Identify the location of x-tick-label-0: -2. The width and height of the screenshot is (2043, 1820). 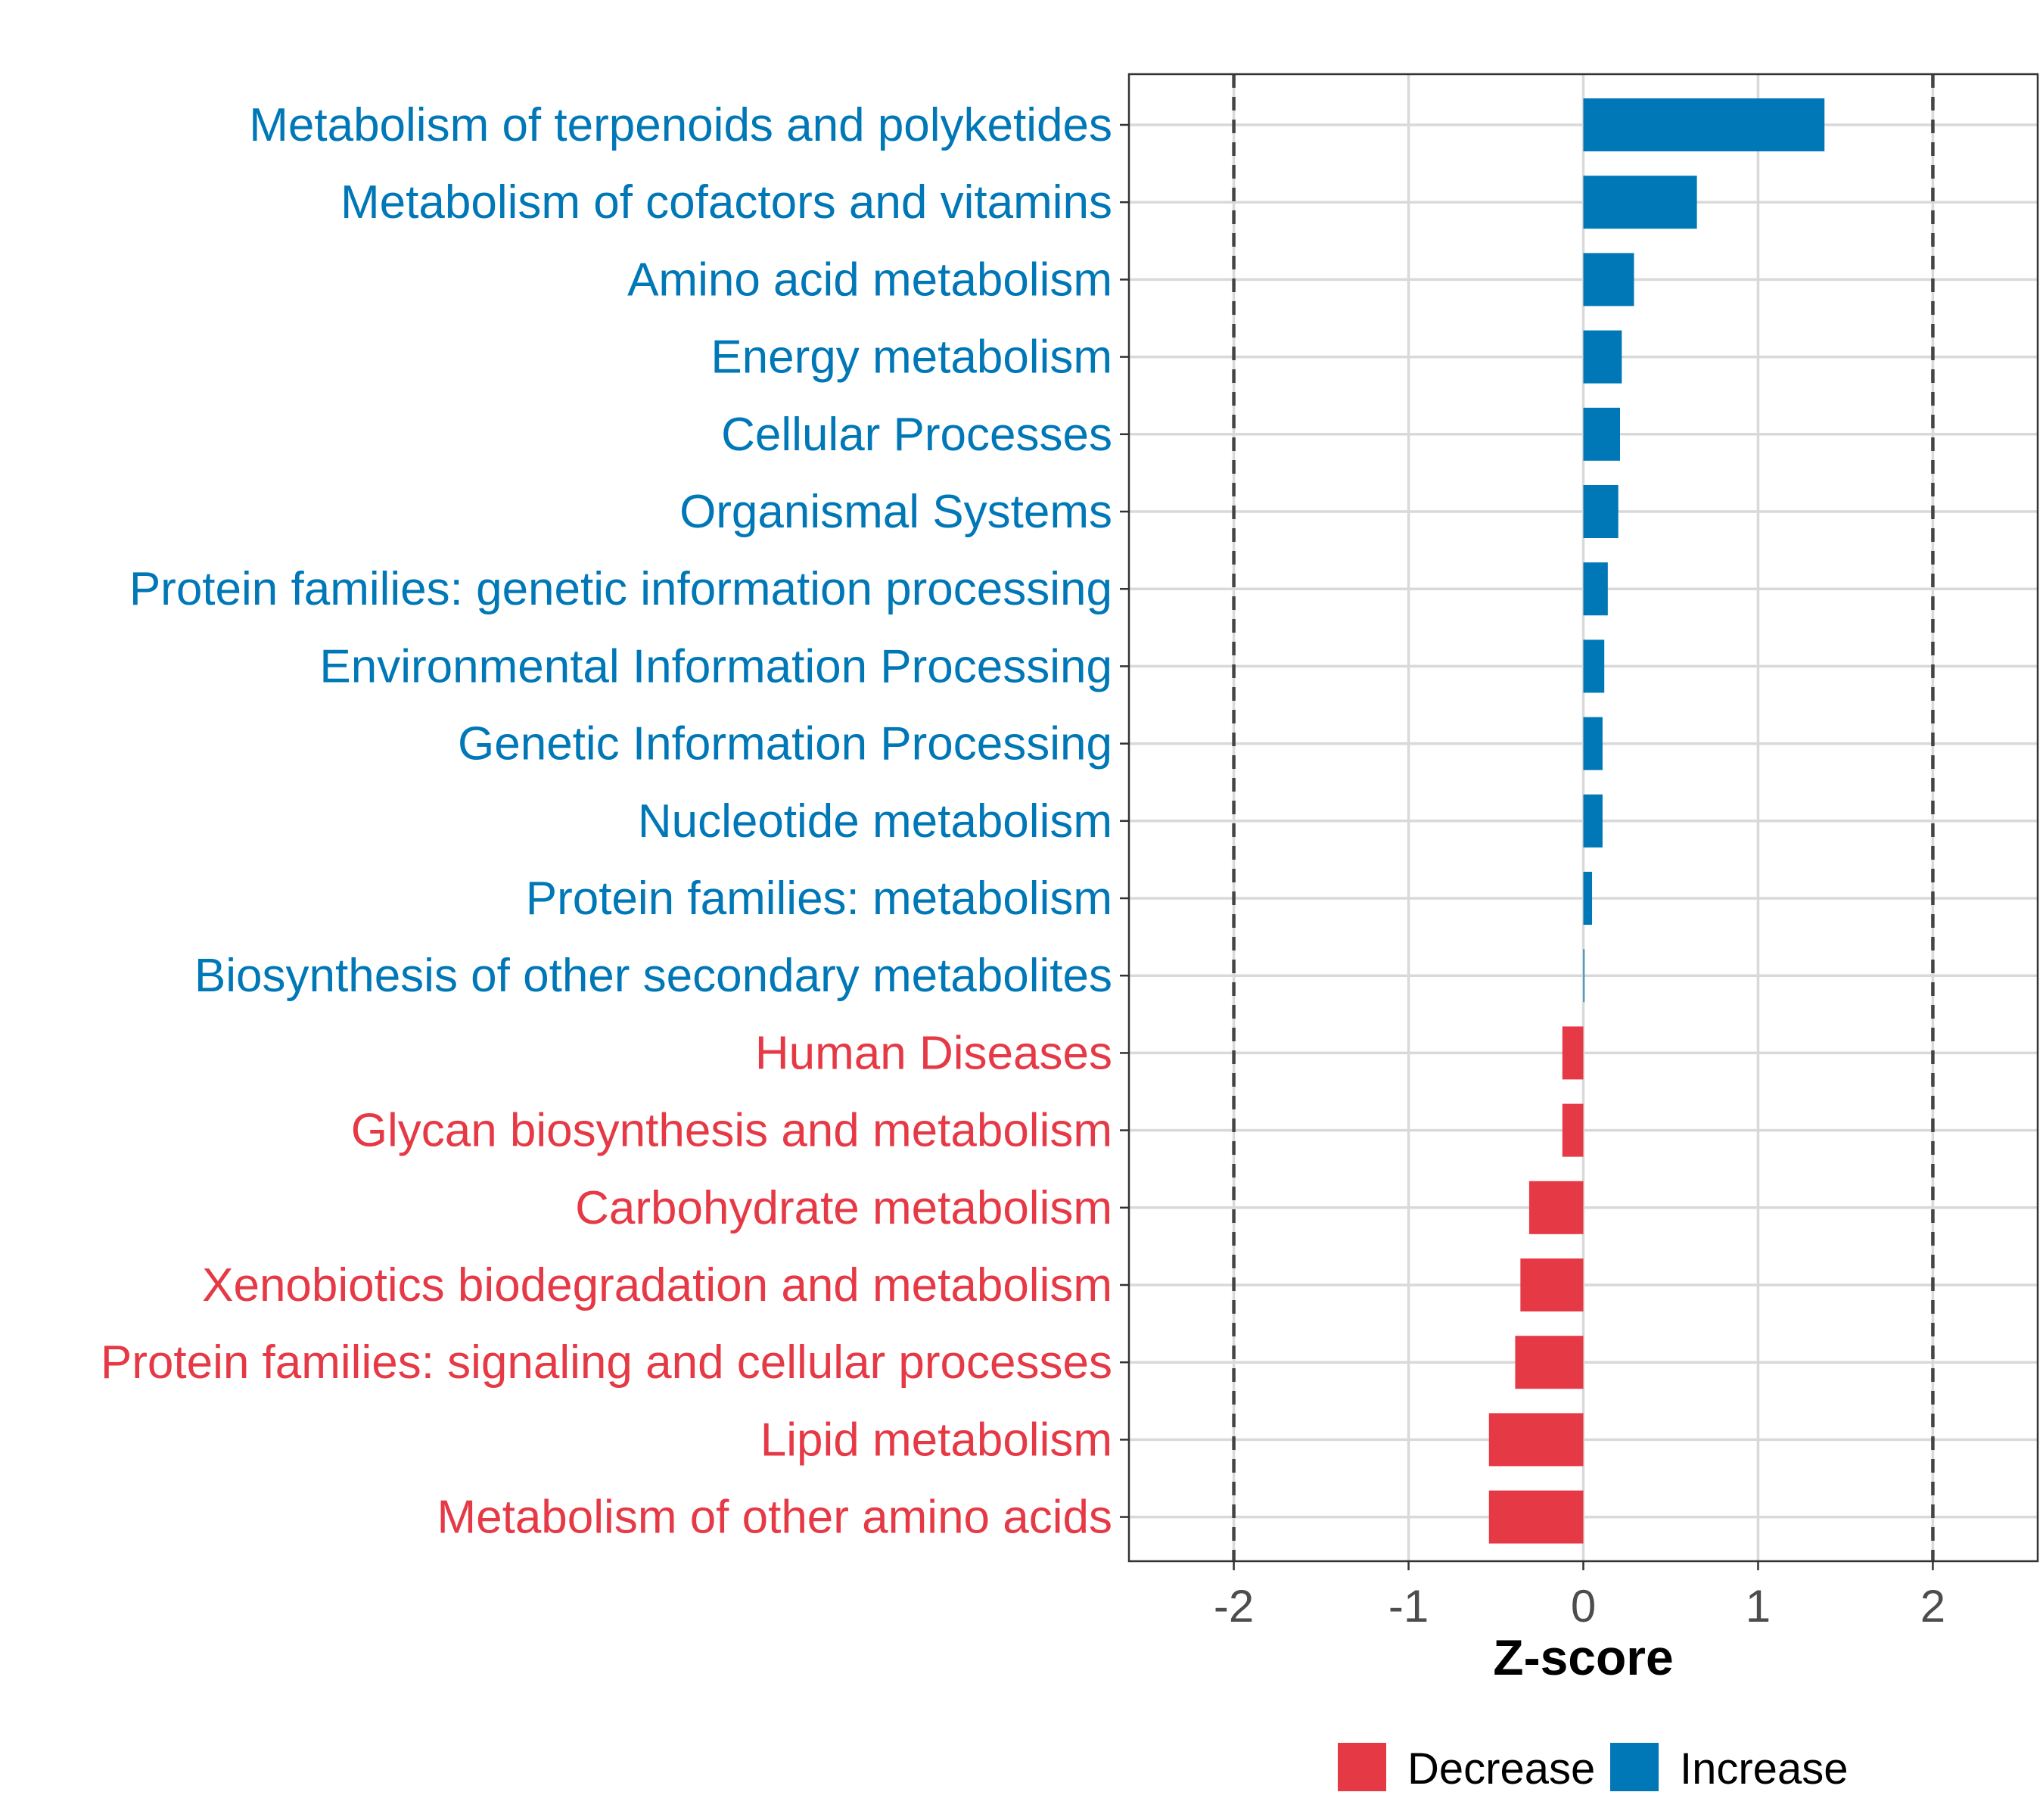
(1234, 1606).